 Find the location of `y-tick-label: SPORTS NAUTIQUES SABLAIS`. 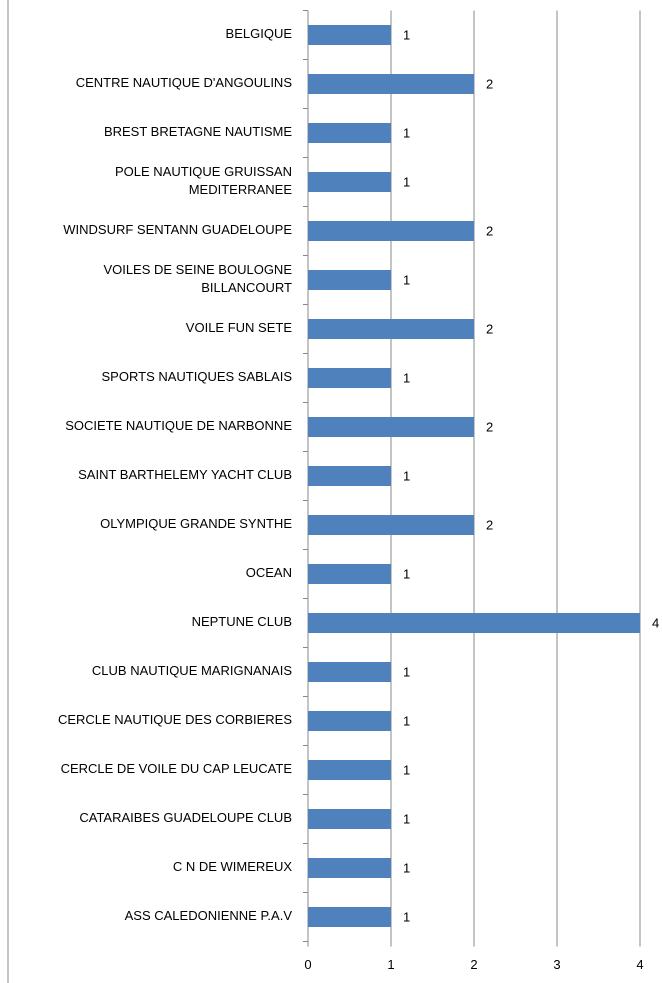

y-tick-label: SPORTS NAUTIQUES SABLAIS is located at coordinates (197, 376).